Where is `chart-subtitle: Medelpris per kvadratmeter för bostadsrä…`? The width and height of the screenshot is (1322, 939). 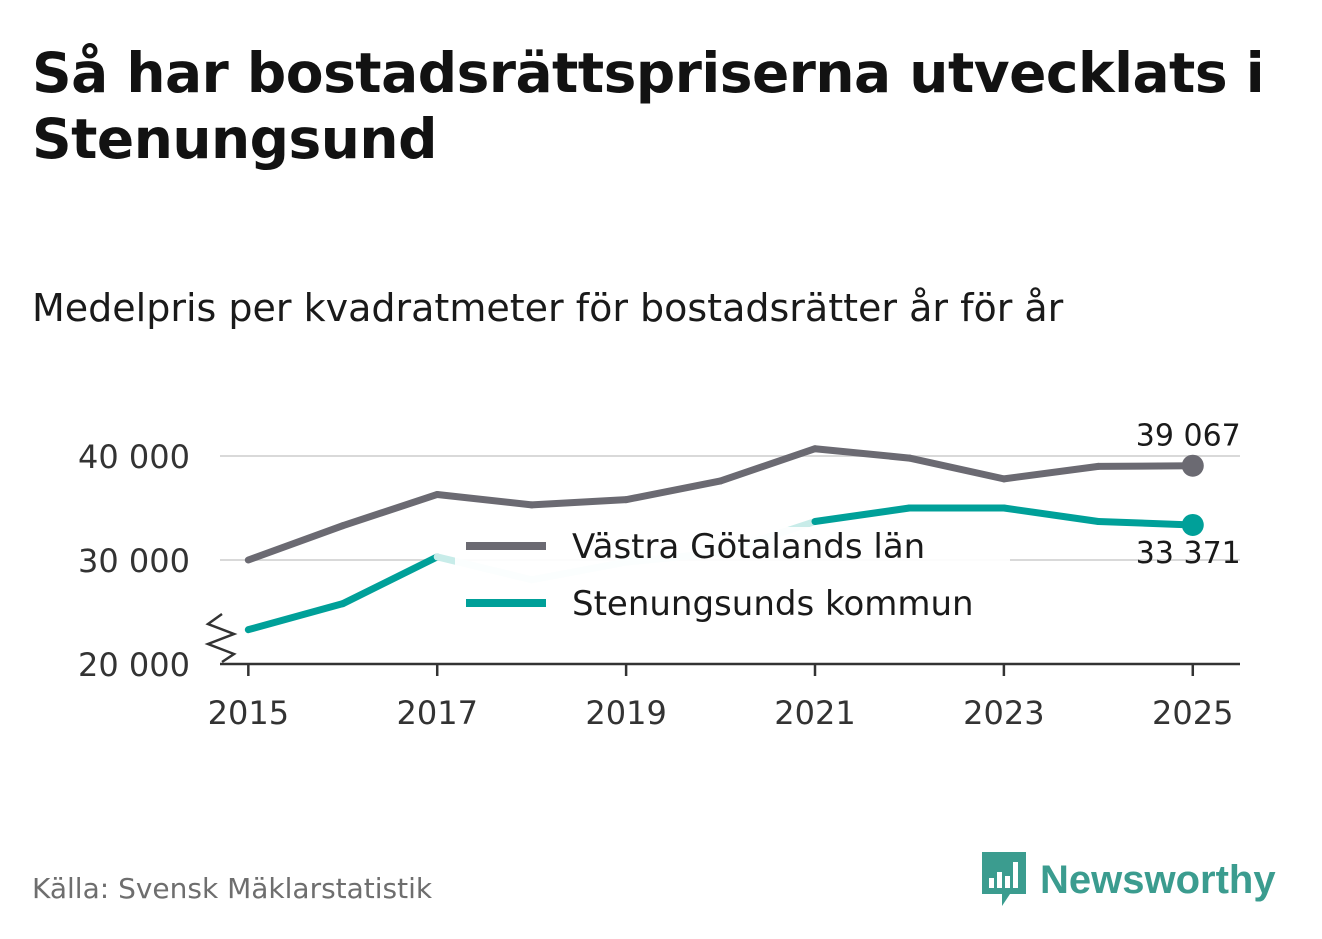 chart-subtitle: Medelpris per kvadratmeter för bostadsrä… is located at coordinates (548, 308).